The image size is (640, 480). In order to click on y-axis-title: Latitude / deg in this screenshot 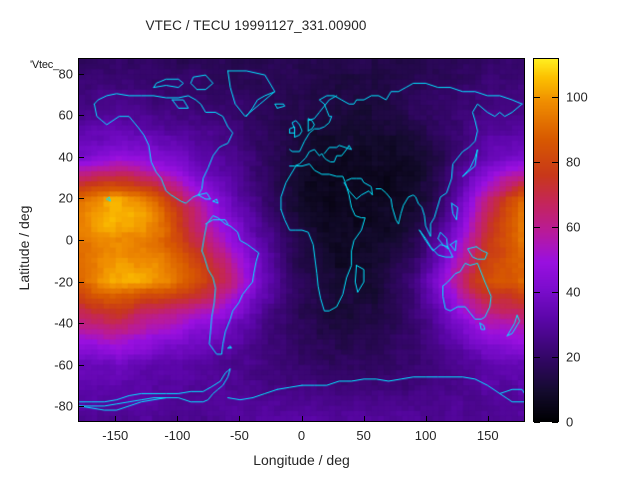, I will do `click(24, 248)`.